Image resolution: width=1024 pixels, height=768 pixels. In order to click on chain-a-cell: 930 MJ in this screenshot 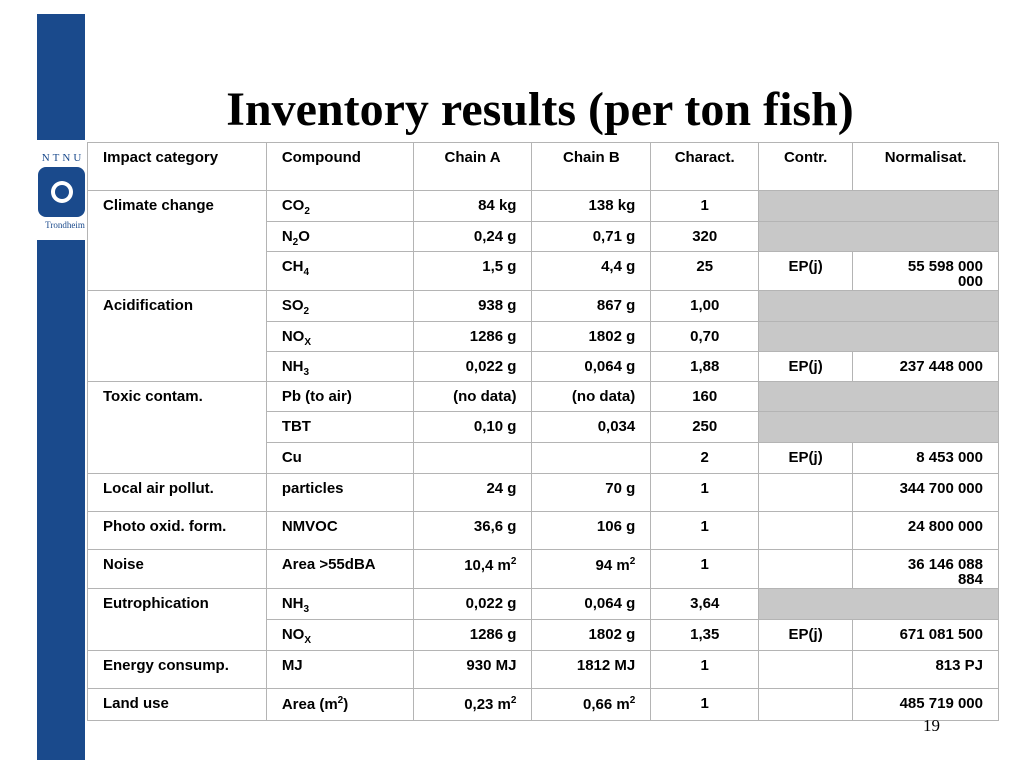, I will do `click(472, 669)`.